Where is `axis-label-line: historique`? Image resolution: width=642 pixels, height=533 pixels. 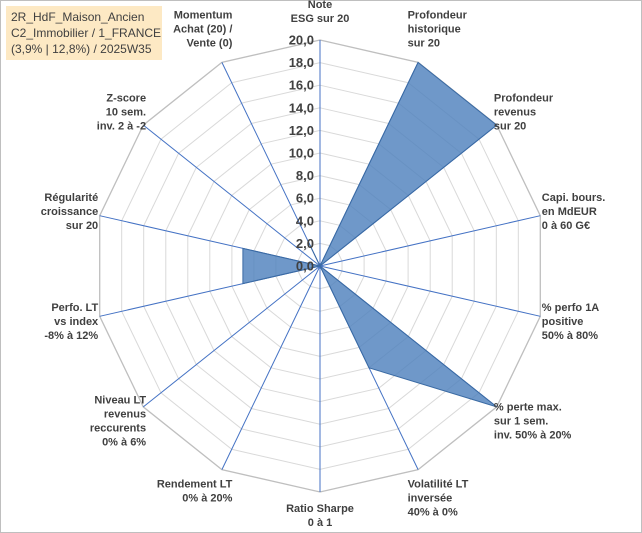 axis-label-line: historique is located at coordinates (434, 30).